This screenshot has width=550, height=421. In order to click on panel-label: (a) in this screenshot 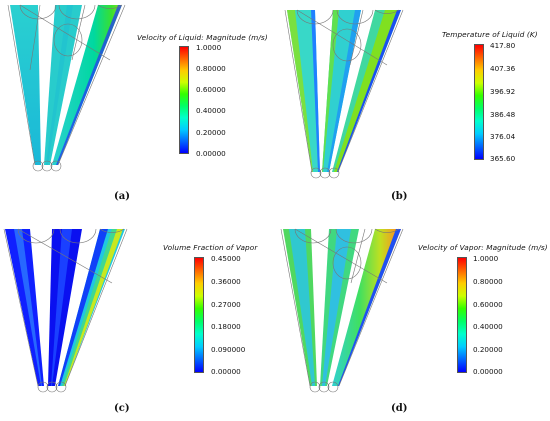, I will do `click(122, 196)`.